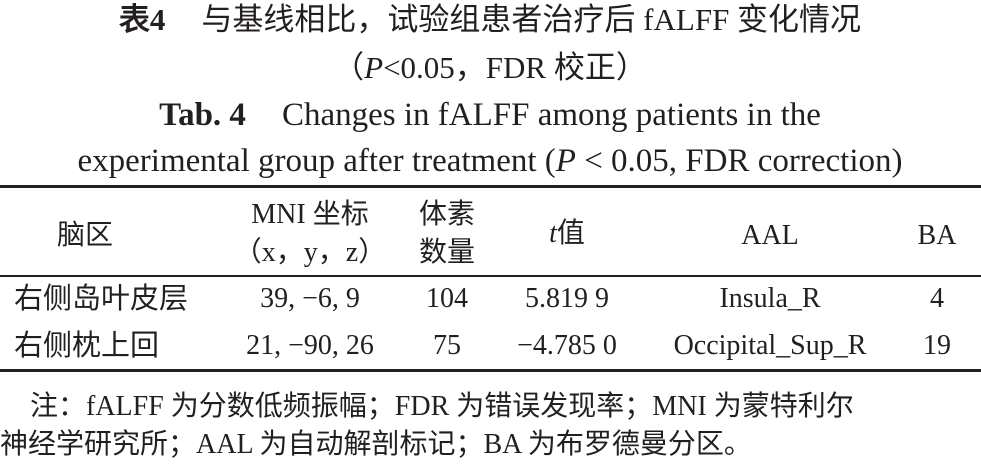 Image resolution: width=981 pixels, height=464 pixels. Describe the element at coordinates (310, 214) in the screenshot. I see `header-cell: MNI 坐标` at that location.